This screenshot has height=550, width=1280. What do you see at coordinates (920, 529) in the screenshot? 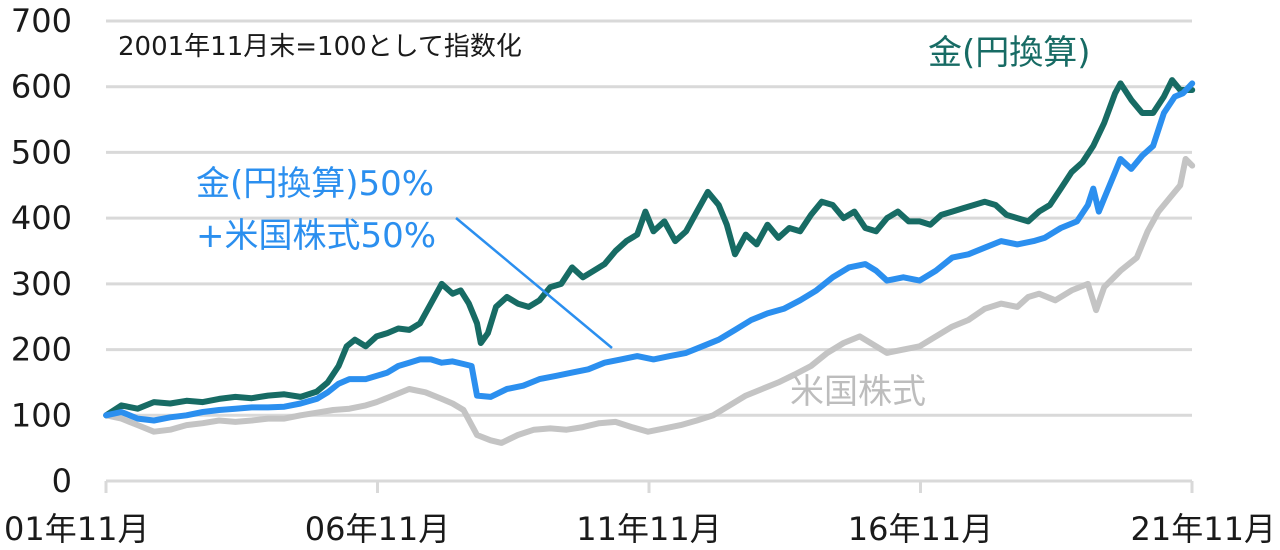
I see `x-tick-label: 16年11月` at bounding box center [920, 529].